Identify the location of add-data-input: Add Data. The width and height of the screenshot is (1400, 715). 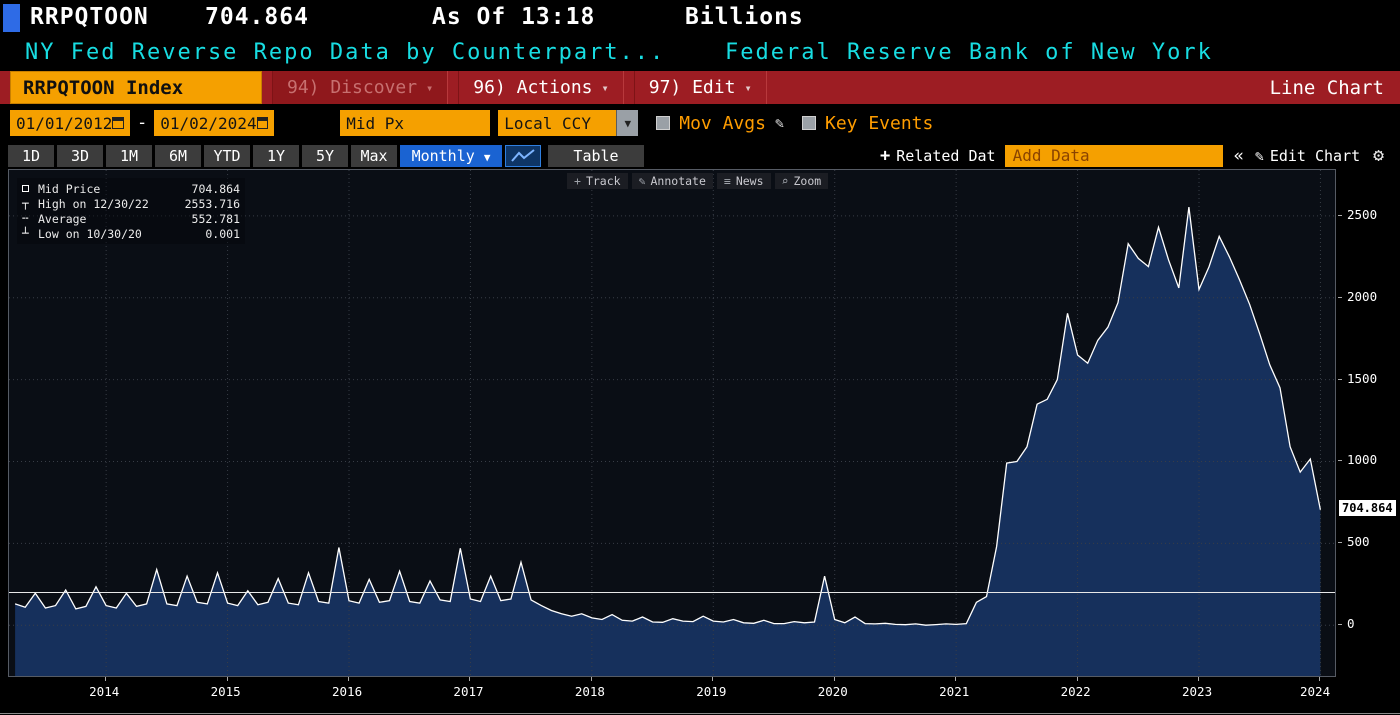
(1113, 155).